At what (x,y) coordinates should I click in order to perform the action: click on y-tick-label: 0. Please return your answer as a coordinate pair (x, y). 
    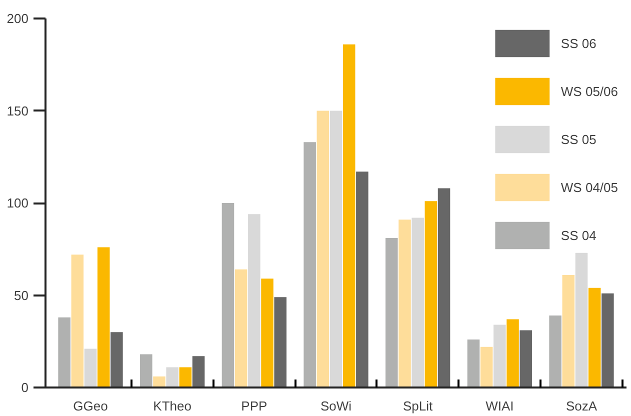
    Looking at the image, I should click on (25, 387).